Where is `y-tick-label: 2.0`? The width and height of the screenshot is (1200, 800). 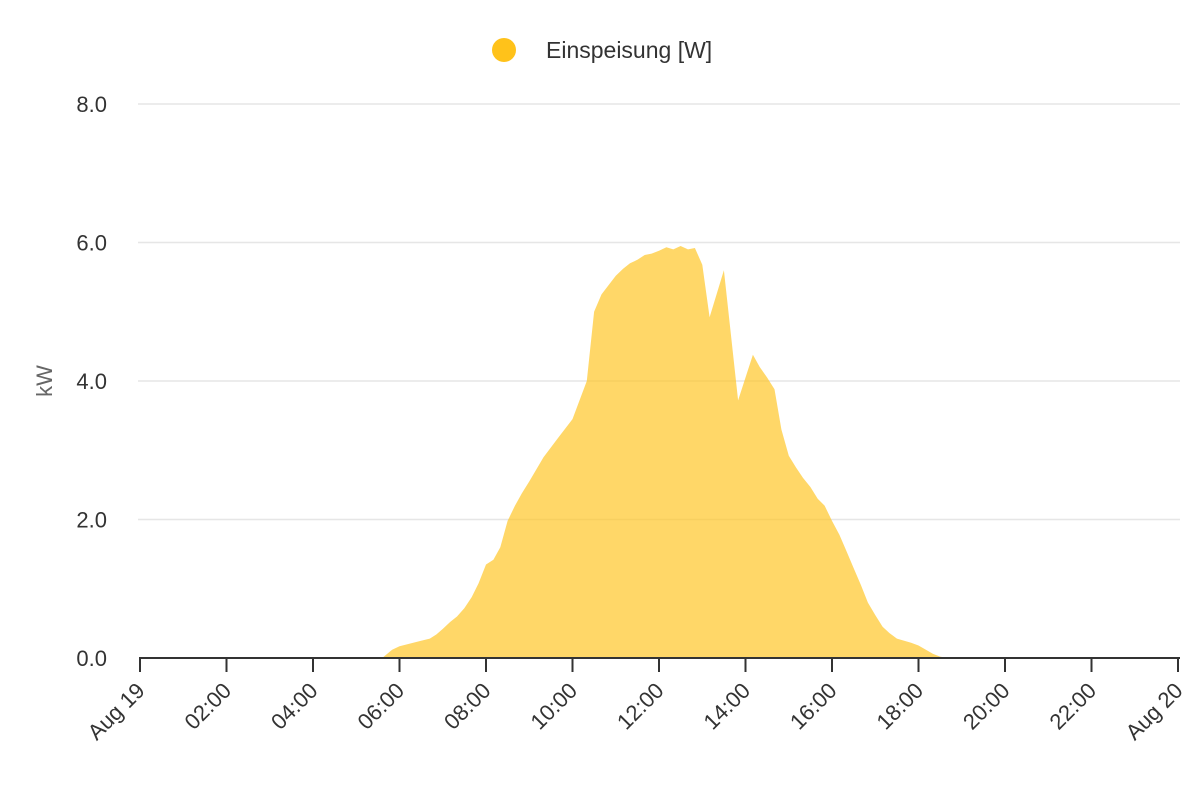
y-tick-label: 2.0 is located at coordinates (91, 520).